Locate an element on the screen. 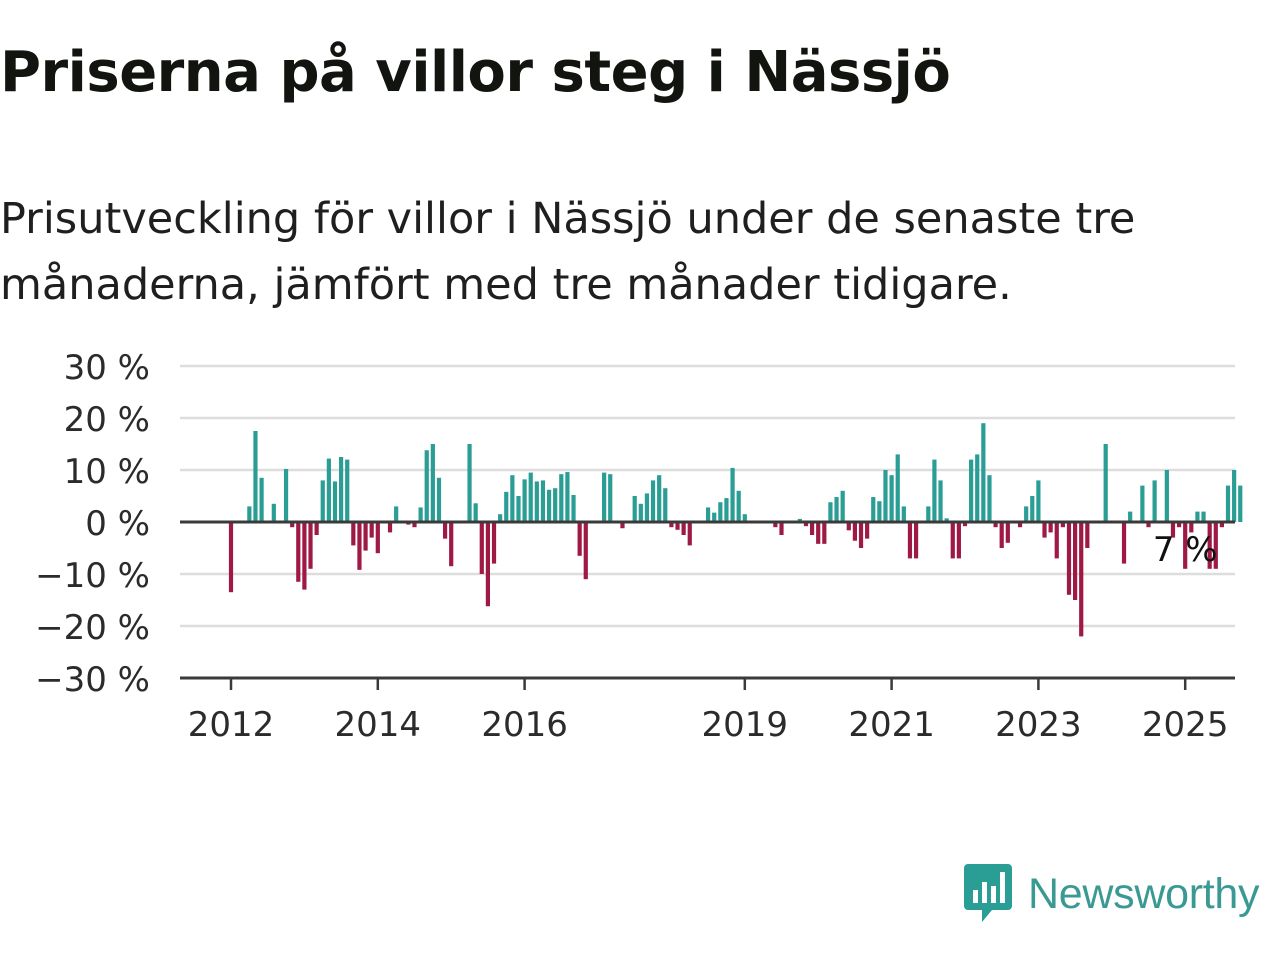  x-tick-label: 2021 is located at coordinates (891, 725).